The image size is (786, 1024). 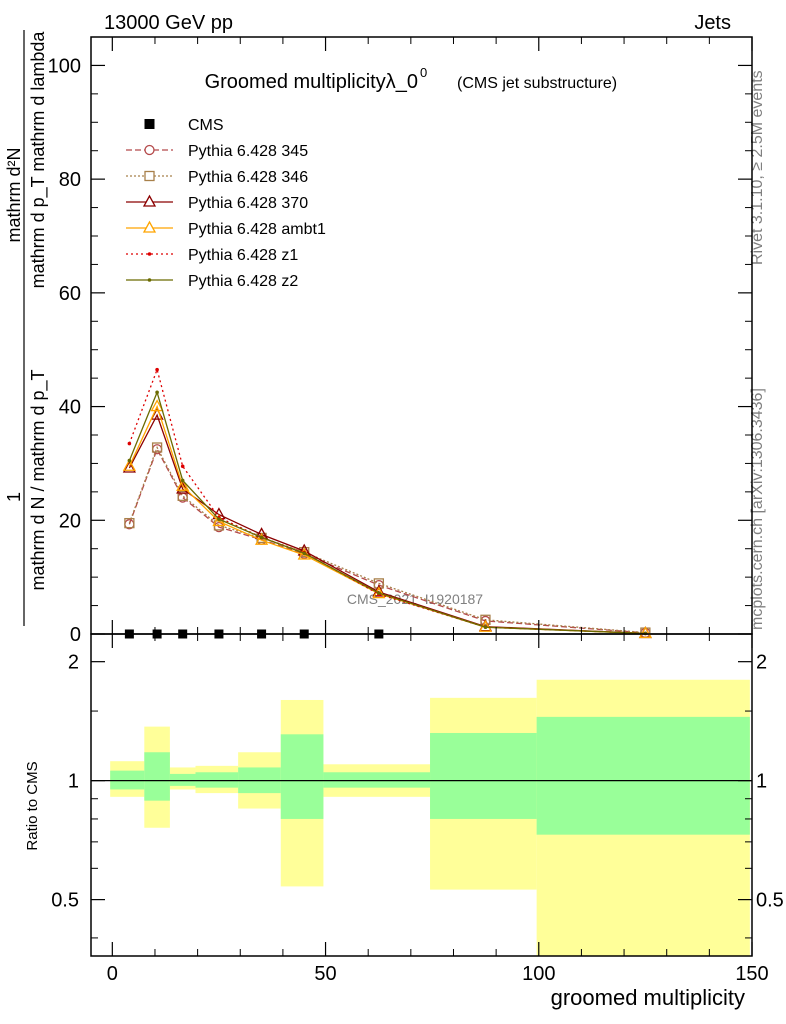 I want to click on y-label-num: mathrm d²N, so click(x=14, y=194).